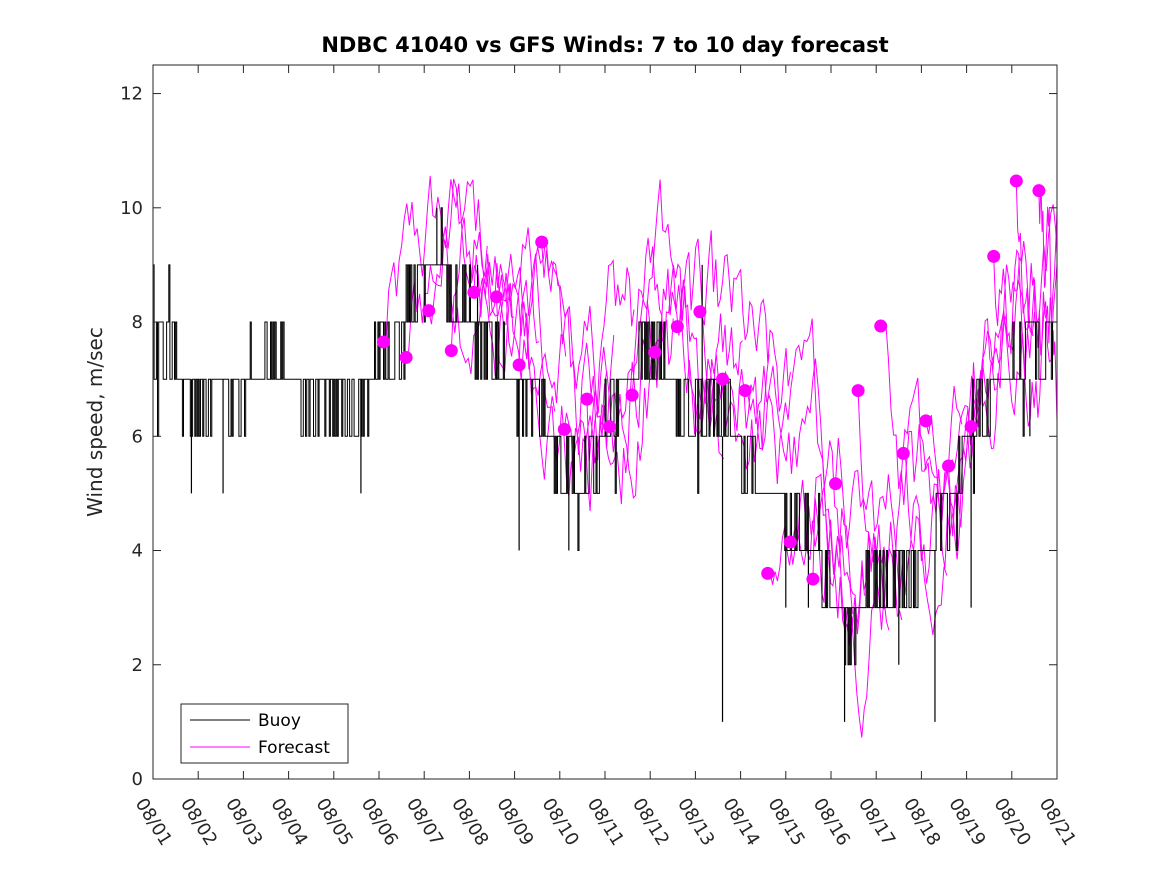 This screenshot has height=875, width=1167. Describe the element at coordinates (1012, 822) in the screenshot. I see `x-tick-label: 08/20` at that location.